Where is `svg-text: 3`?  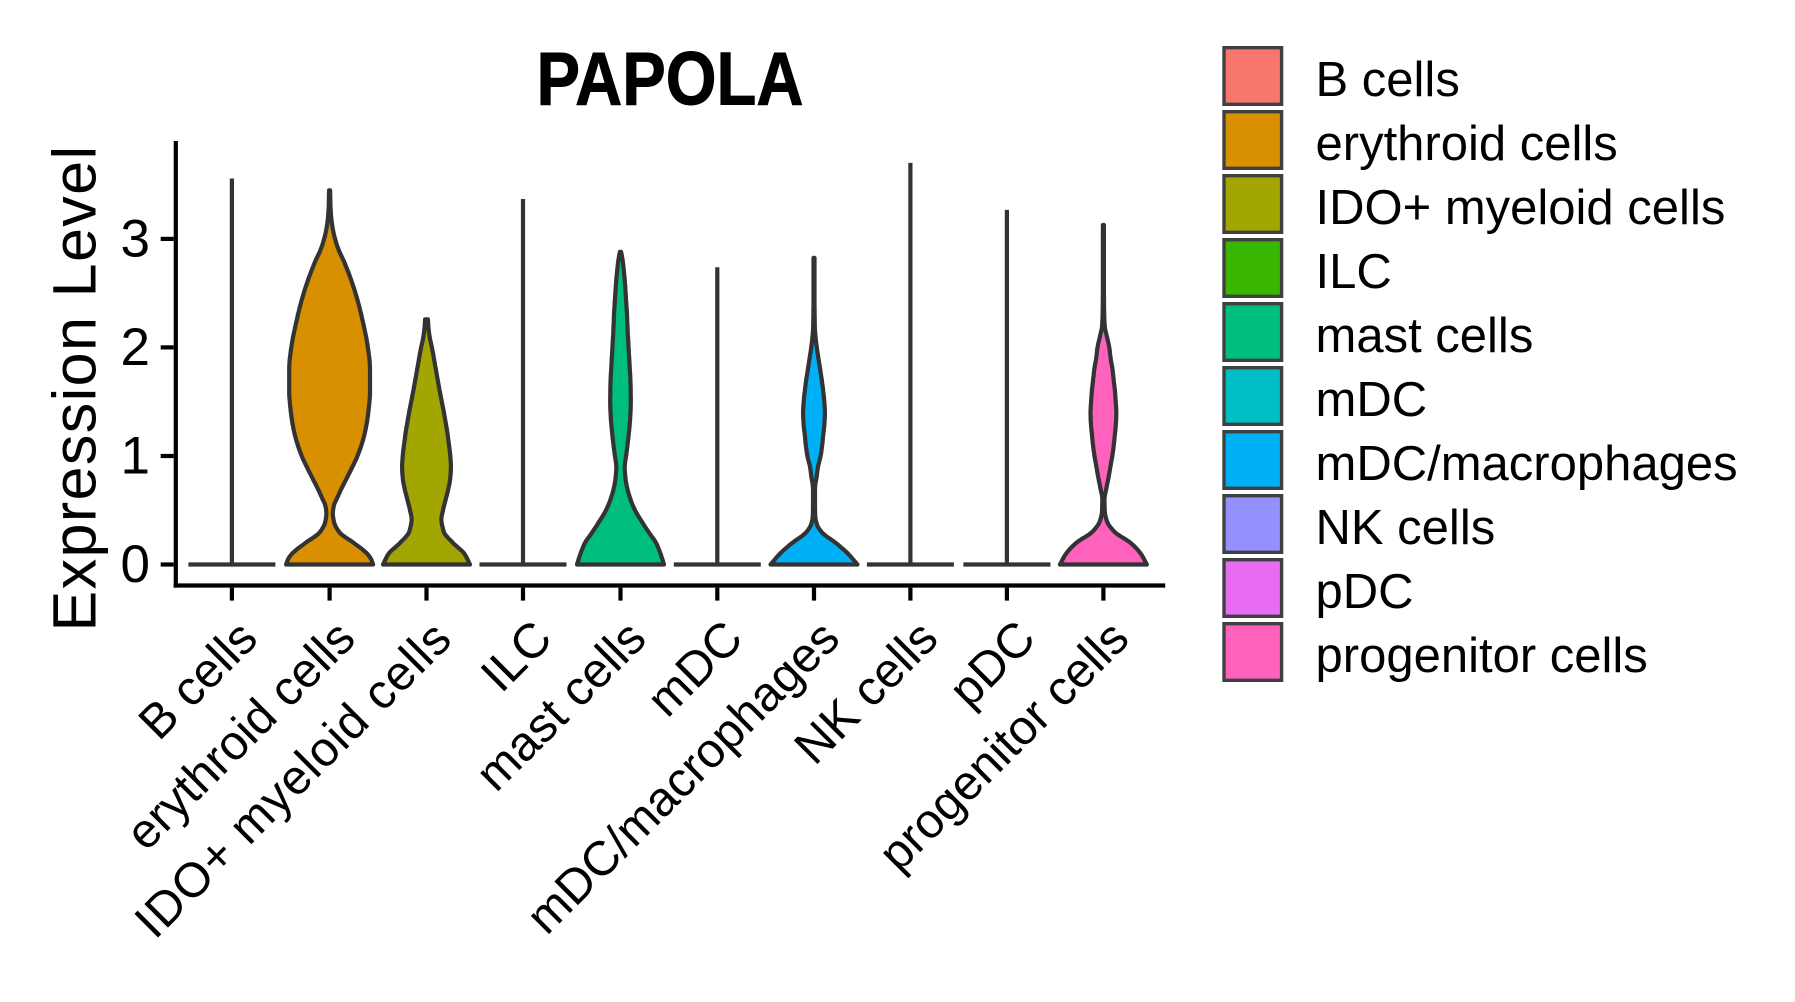
svg-text: 3 is located at coordinates (135, 238).